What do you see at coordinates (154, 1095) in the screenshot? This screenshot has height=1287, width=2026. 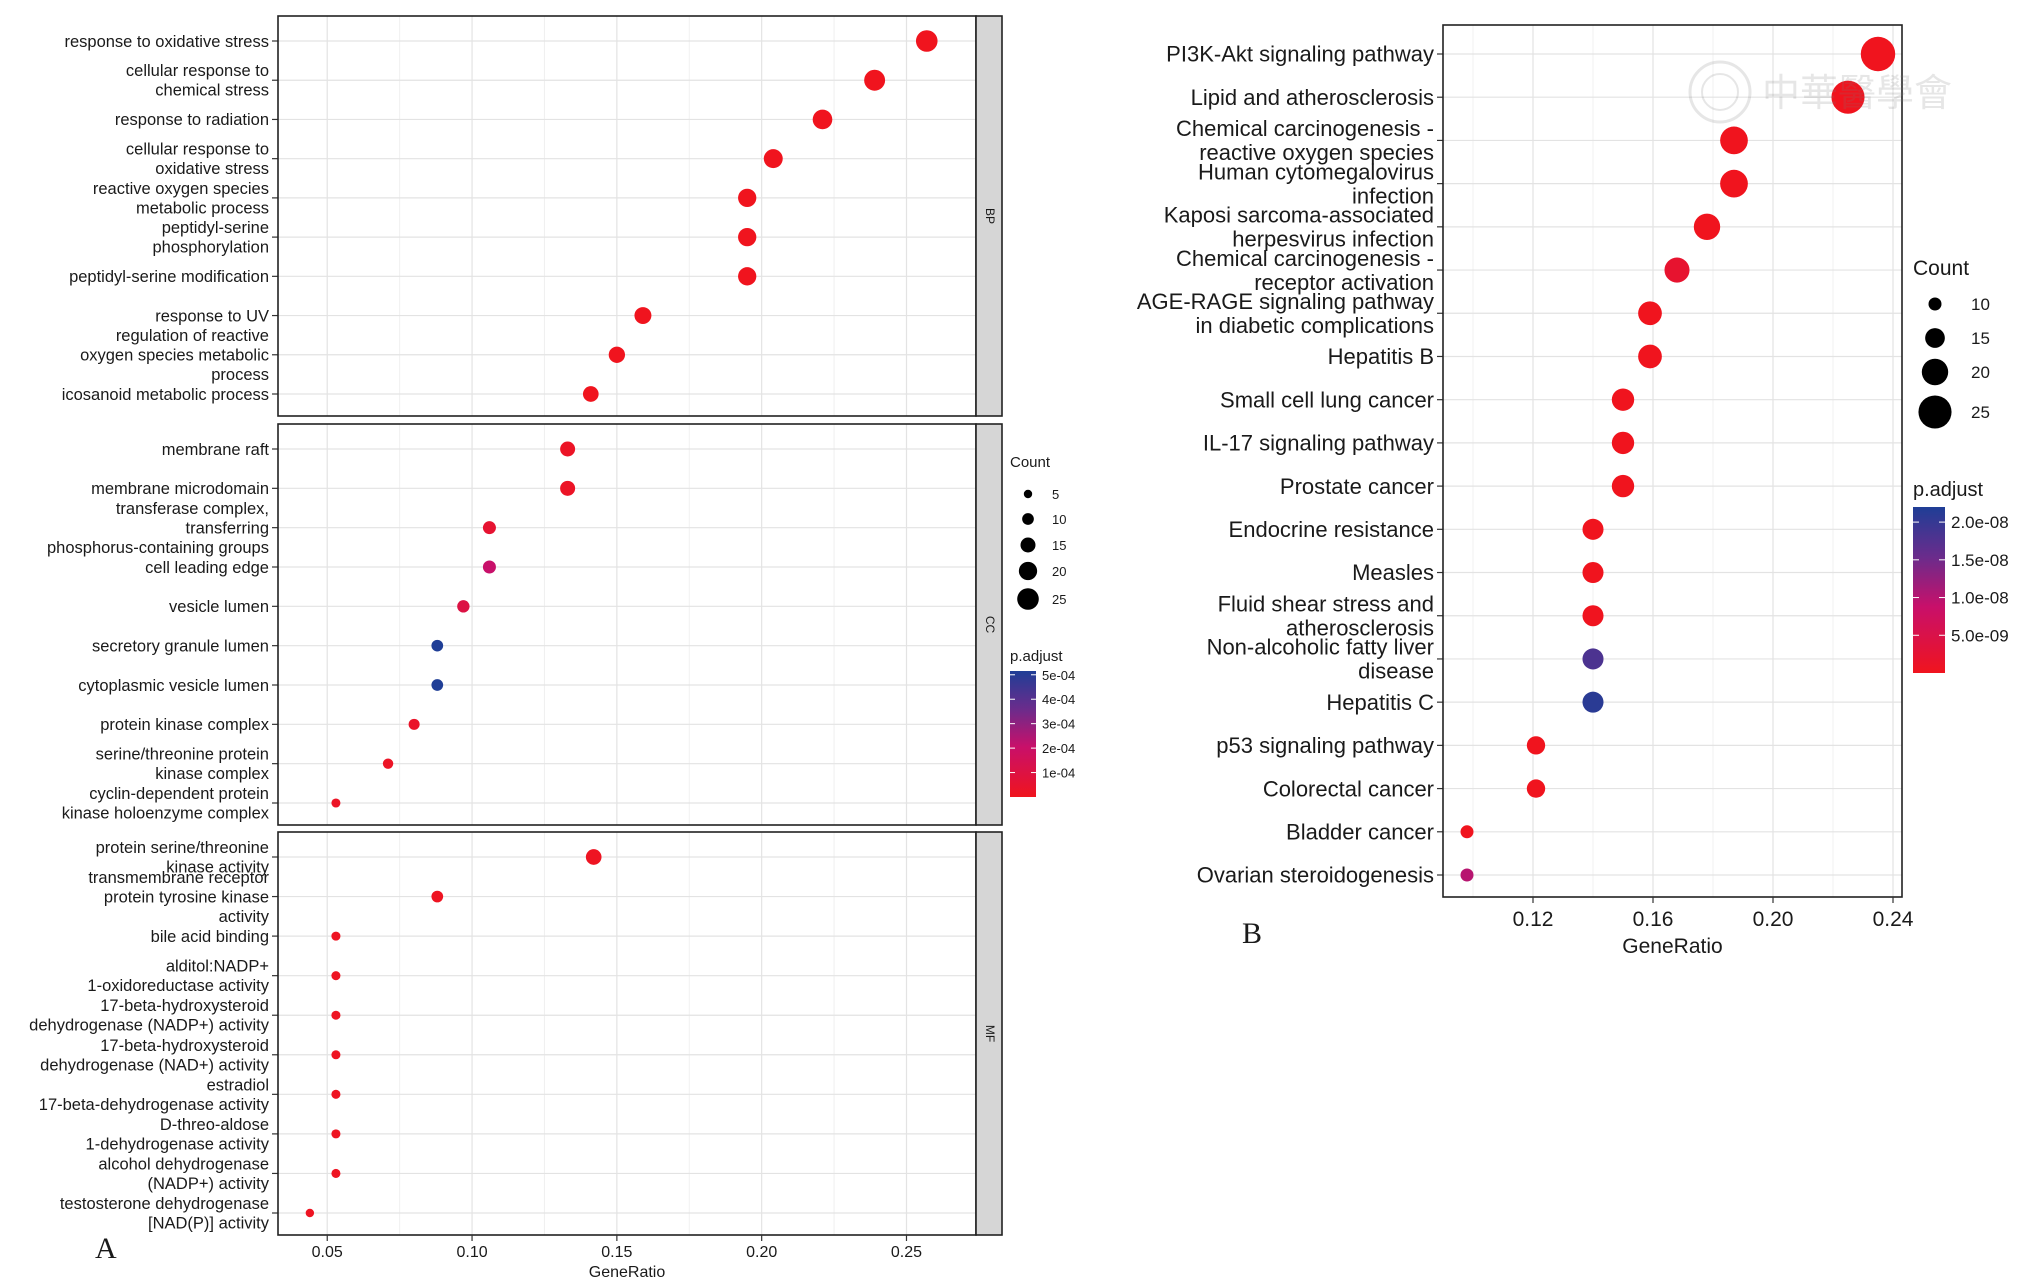 I see `y-tick-label: estradiol 17-beta-dehydrogenase activity` at bounding box center [154, 1095].